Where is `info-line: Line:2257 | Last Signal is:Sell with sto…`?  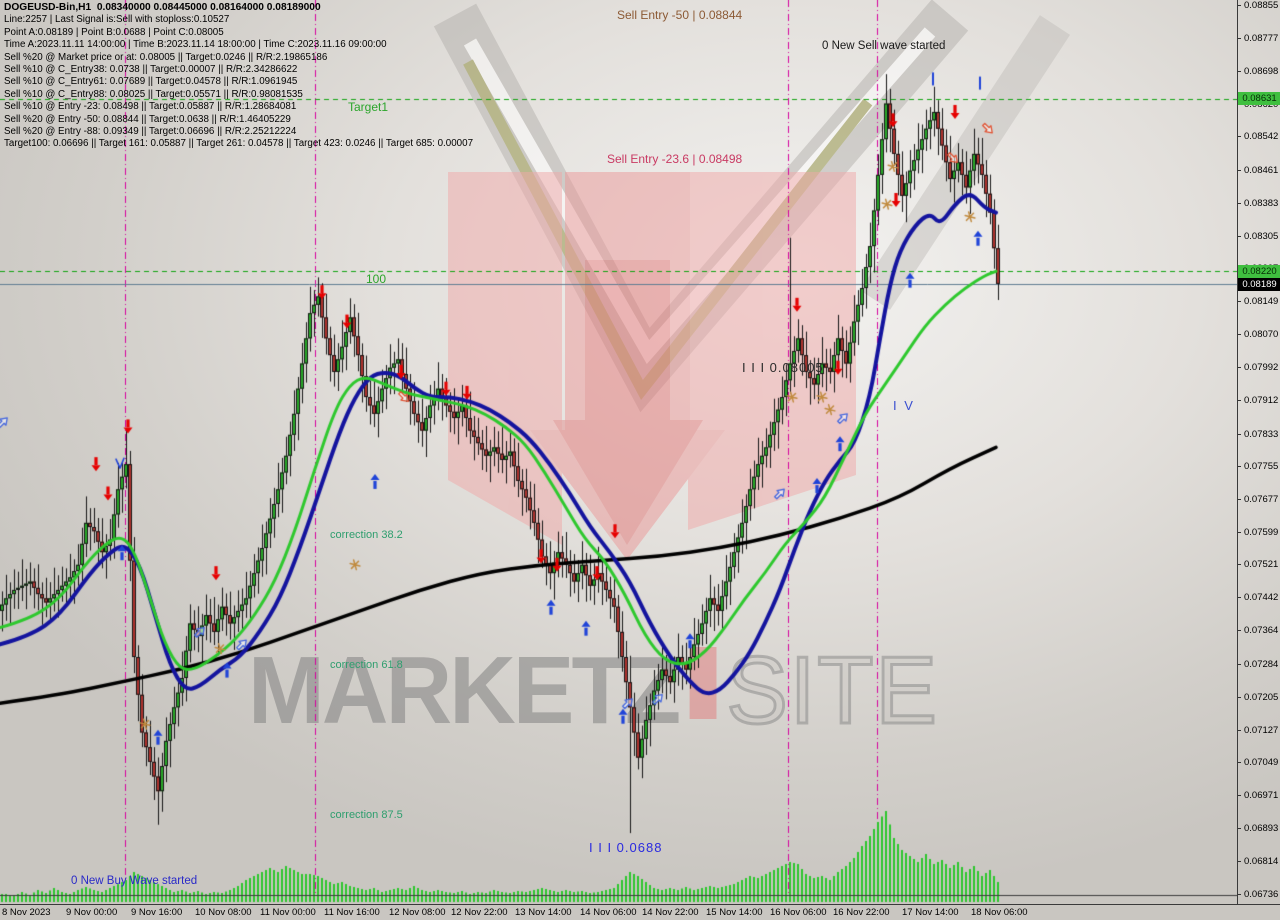 info-line: Line:2257 | Last Signal is:Sell with sto… is located at coordinates (117, 20).